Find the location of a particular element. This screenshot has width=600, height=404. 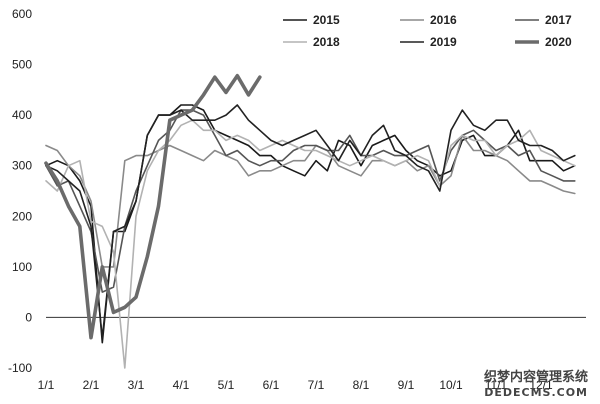

x-tick-label: 7/1 is located at coordinates (316, 385).